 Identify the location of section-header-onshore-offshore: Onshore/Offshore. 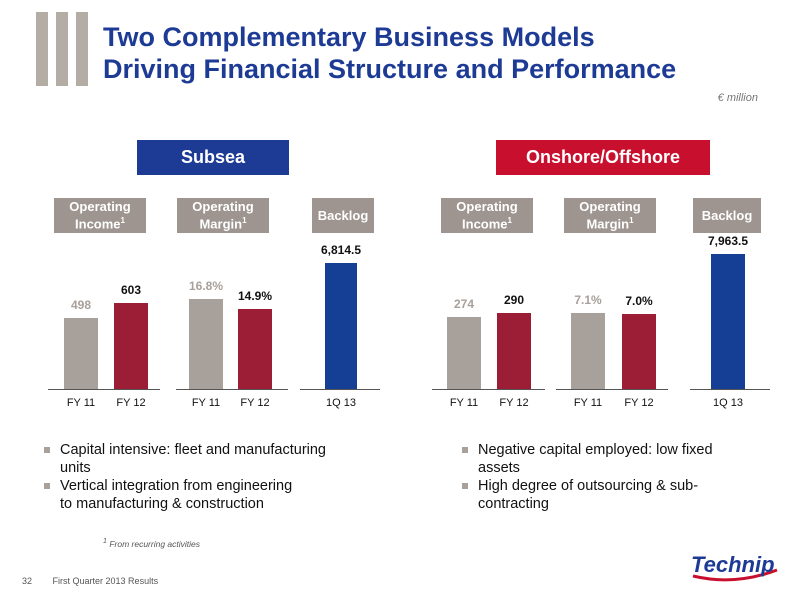
(603, 157).